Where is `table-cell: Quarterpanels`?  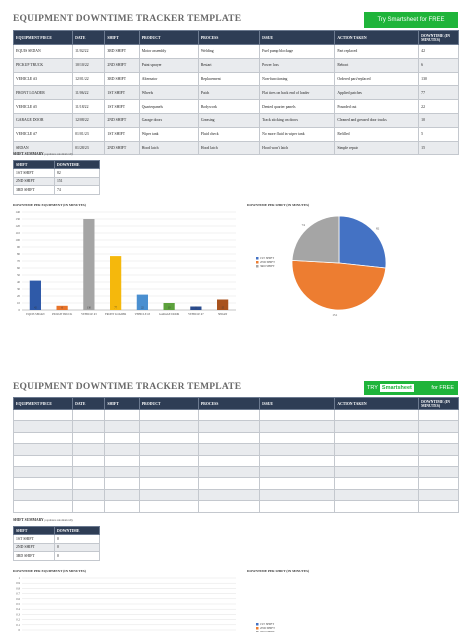 table-cell: Quarterpanels is located at coordinates (168, 106).